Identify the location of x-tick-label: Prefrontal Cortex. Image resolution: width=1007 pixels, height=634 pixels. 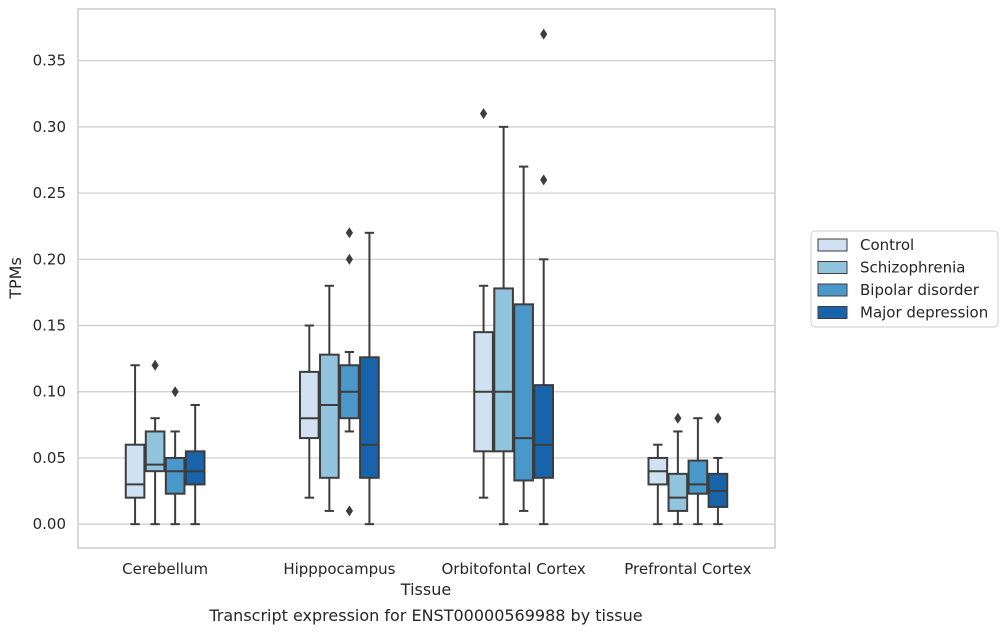
(687, 569).